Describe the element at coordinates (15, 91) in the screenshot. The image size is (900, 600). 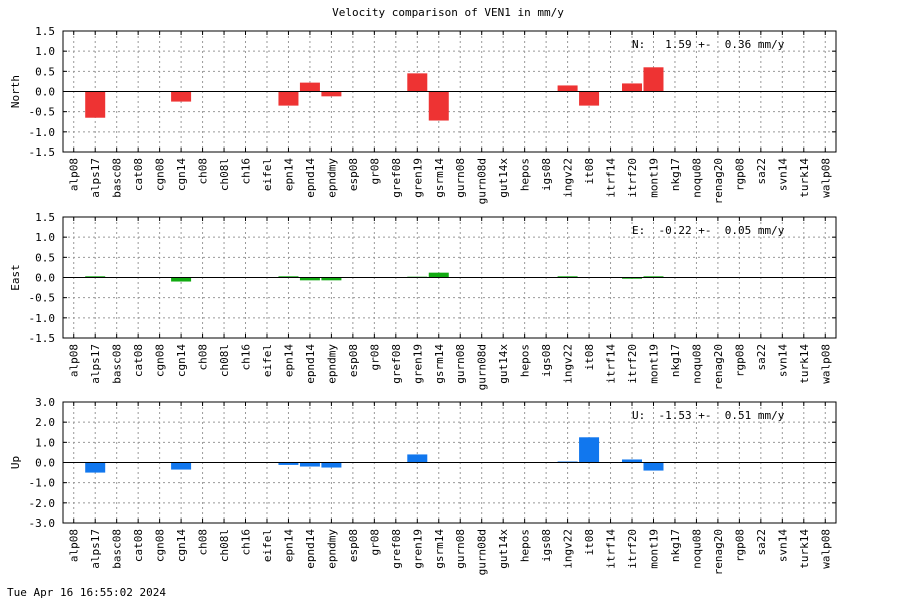
I see `y-axis-label: North` at that location.